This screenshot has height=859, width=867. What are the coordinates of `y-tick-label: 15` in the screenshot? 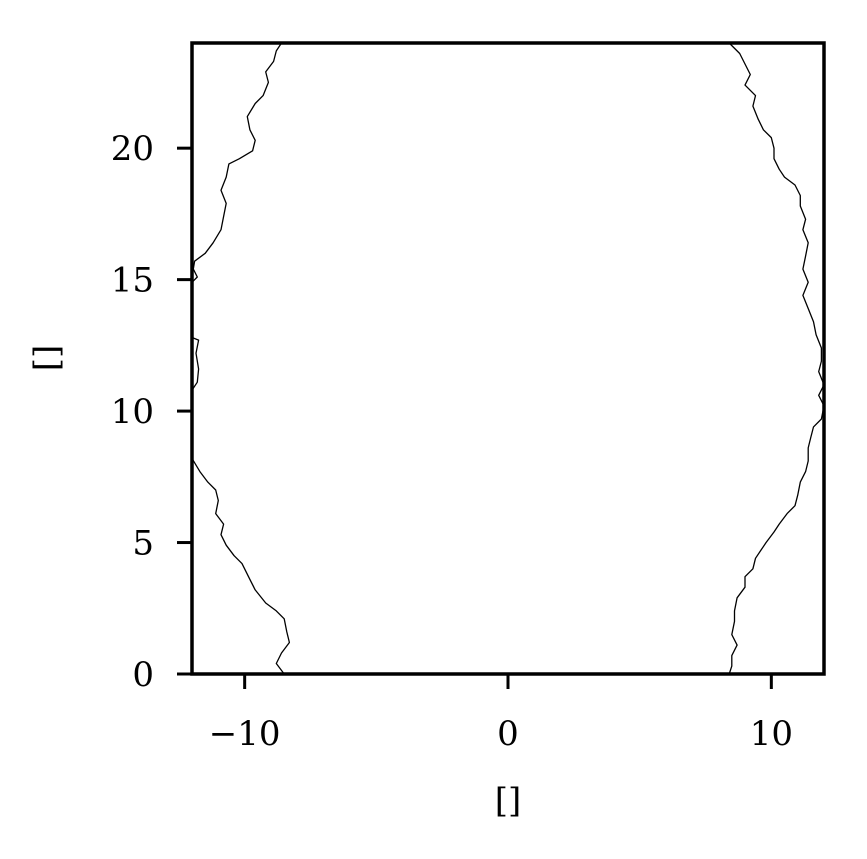 It's located at (132, 281).